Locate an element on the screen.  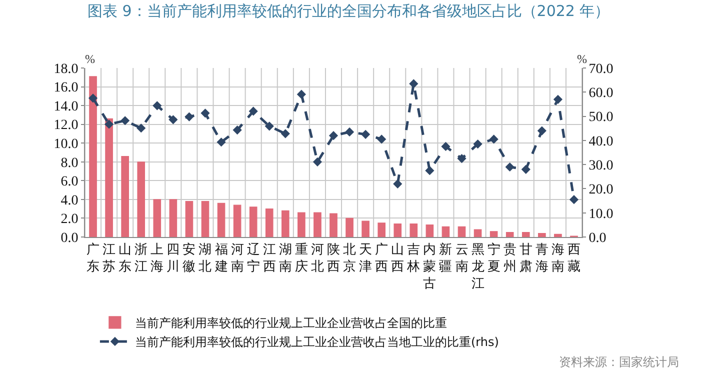
x-tick-label: 江西 is located at coordinates (269, 258).